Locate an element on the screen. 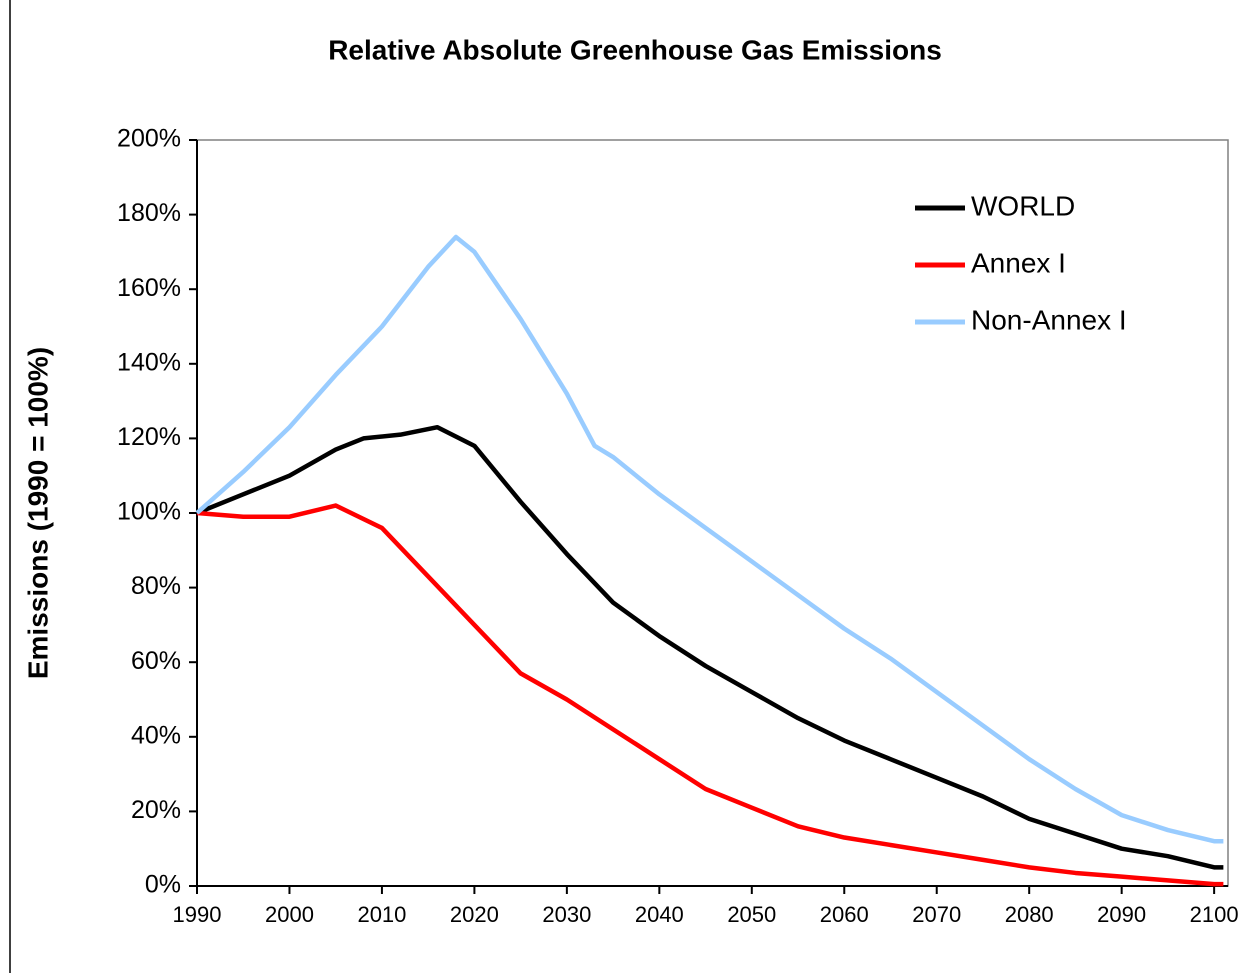  y-tick-label: 100% is located at coordinates (149, 512).